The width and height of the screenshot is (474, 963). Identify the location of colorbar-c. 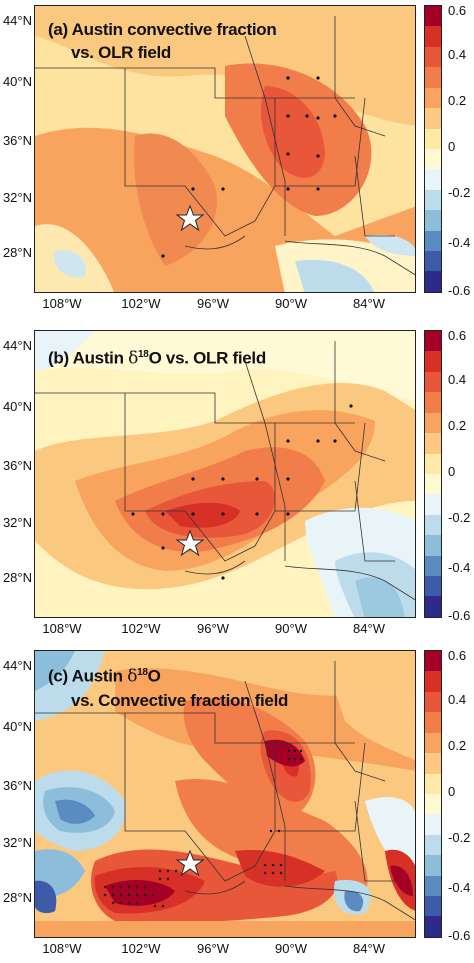
(433, 794).